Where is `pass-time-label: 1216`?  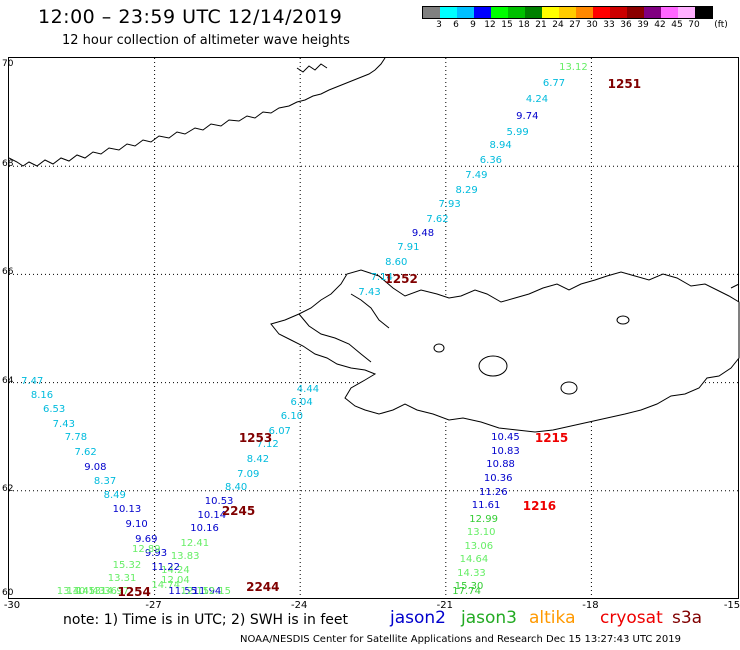
pass-time-label: 1216 is located at coordinates (539, 506).